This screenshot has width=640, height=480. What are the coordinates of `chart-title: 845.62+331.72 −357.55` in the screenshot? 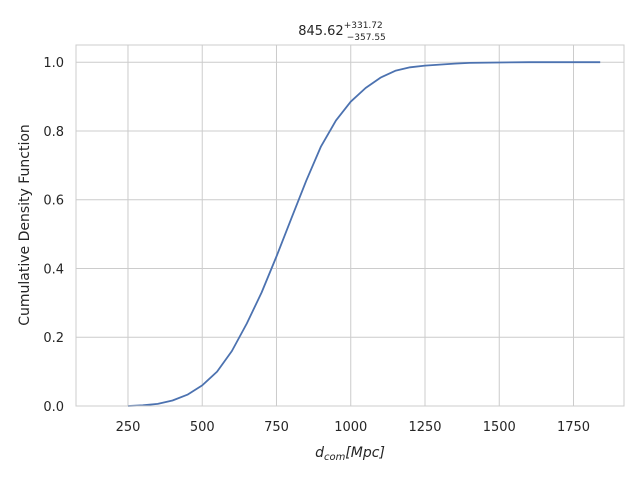 It's located at (342, 32).